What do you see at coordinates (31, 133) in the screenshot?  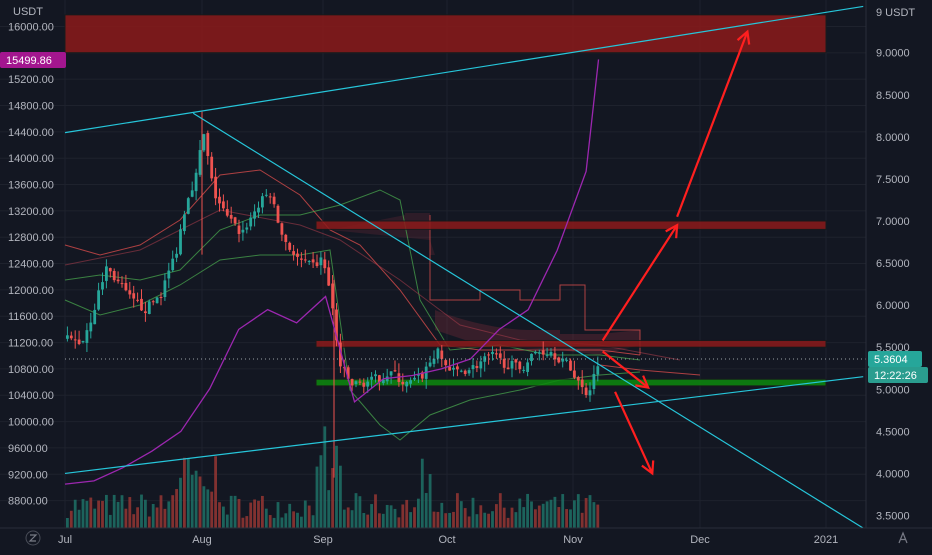 I see `left-tick-label: 14400.00` at bounding box center [31, 133].